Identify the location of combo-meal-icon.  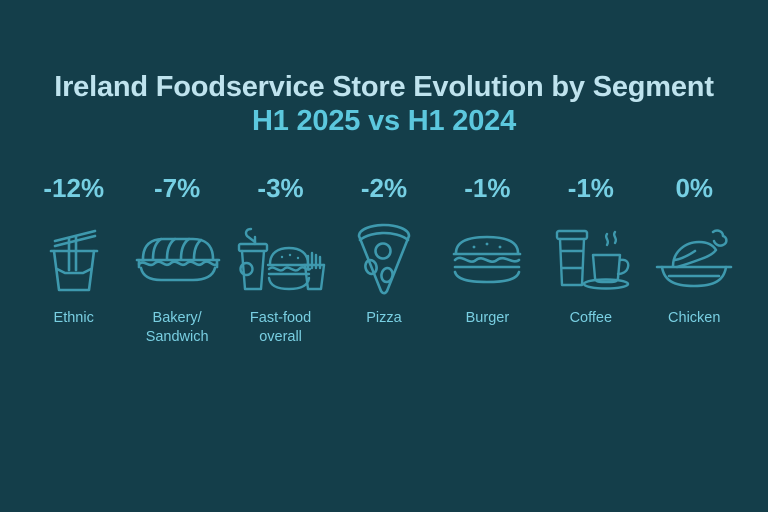
(281, 259).